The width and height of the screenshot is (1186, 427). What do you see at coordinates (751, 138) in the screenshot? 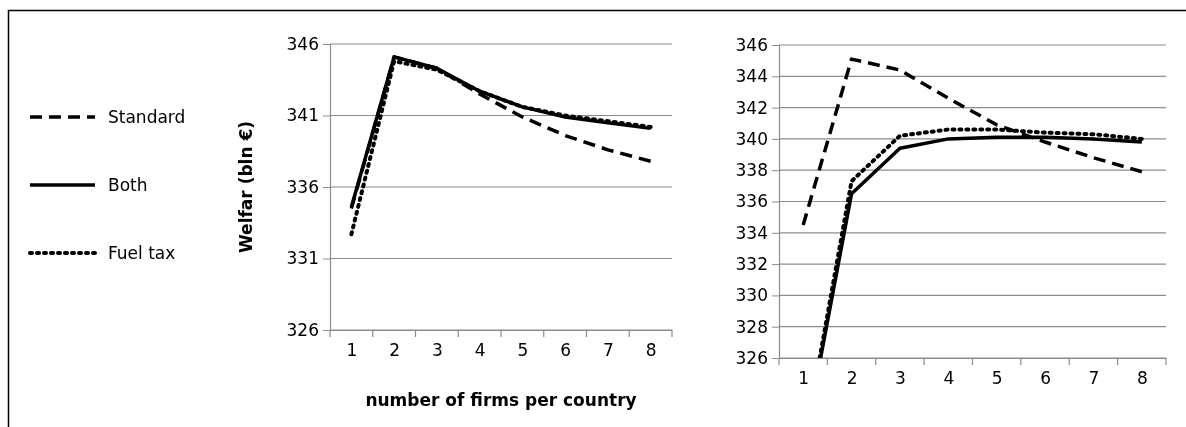
I see `y-tick-label: 340` at bounding box center [751, 138].